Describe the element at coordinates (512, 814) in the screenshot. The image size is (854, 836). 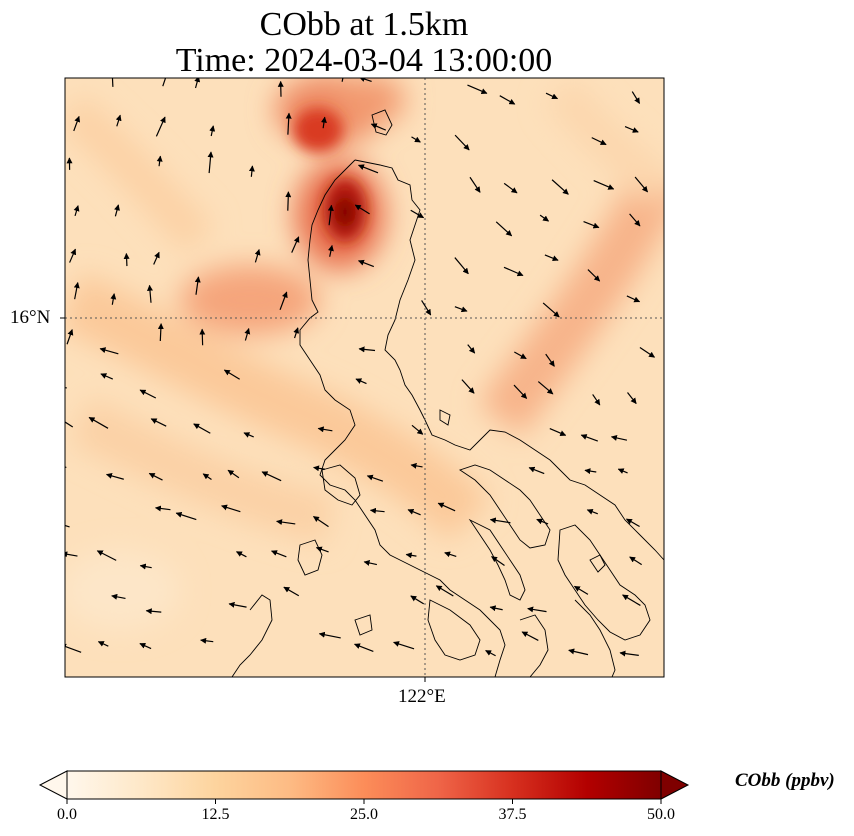
I see `colorbar-tick-label: 37.5` at that location.